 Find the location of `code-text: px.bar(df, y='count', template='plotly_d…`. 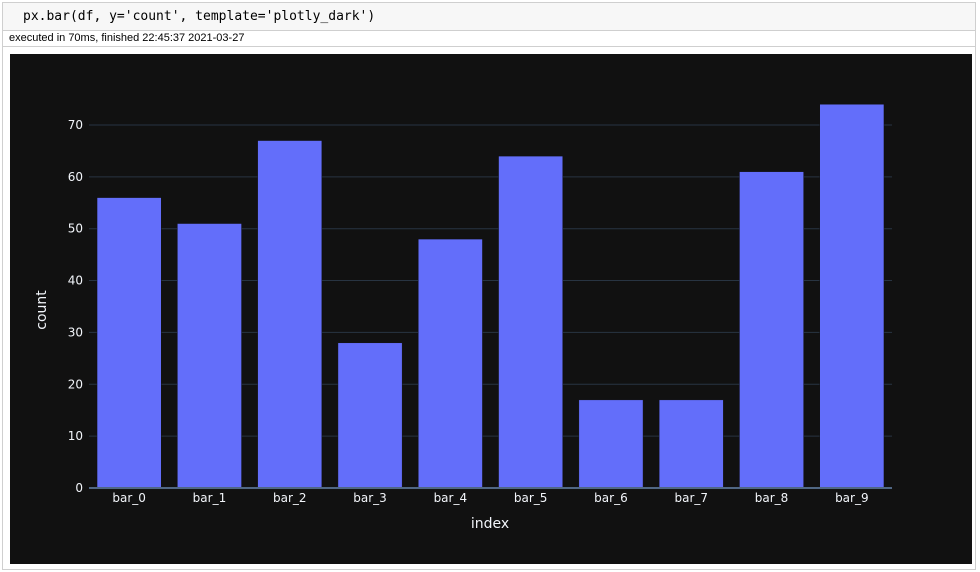

code-text: px.bar(df, y='count', template='plotly_d… is located at coordinates (199, 16).